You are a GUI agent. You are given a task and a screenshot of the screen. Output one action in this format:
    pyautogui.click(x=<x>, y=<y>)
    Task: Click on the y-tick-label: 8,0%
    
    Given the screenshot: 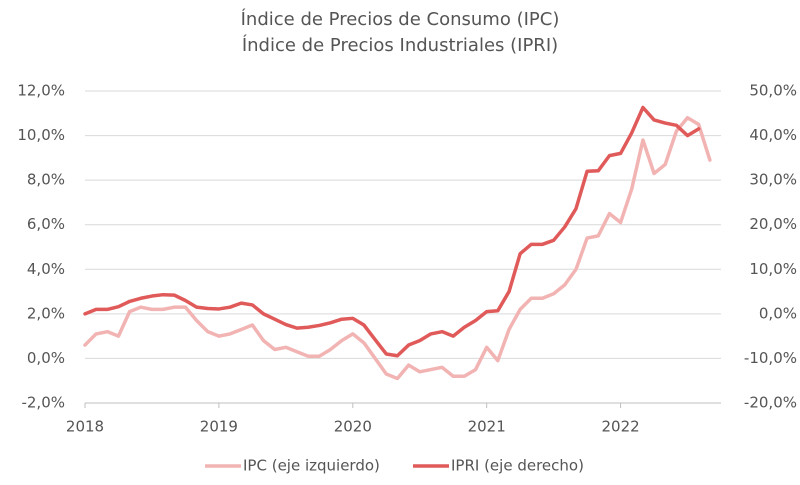 What is the action you would take?
    pyautogui.click(x=46, y=180)
    